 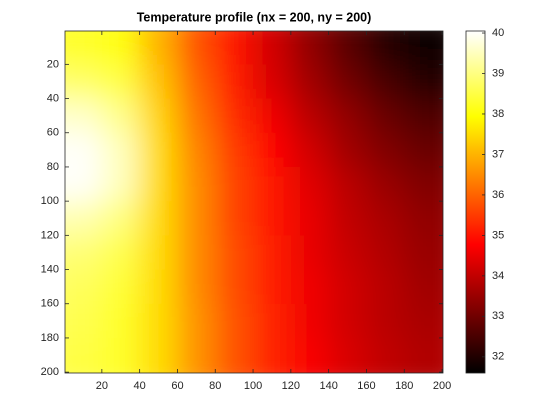 What do you see at coordinates (53, 167) in the screenshot?
I see `y-tick-label: 80` at bounding box center [53, 167].